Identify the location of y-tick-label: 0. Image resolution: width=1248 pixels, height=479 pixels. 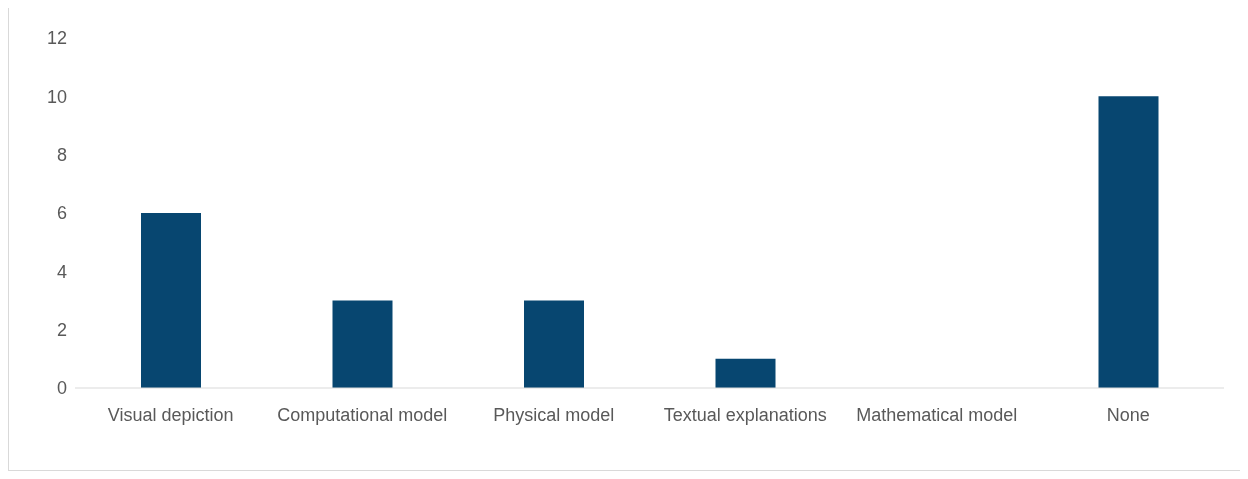
(61, 388).